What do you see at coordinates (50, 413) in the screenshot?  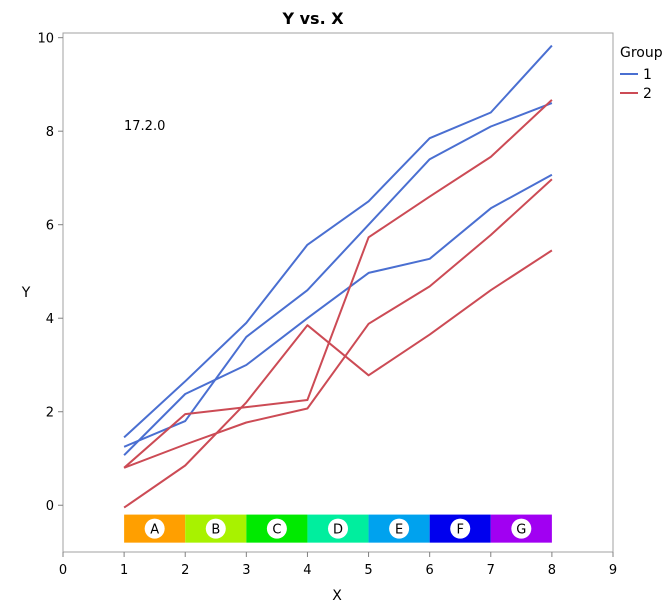 I see `y-tick-label: 2` at bounding box center [50, 413].